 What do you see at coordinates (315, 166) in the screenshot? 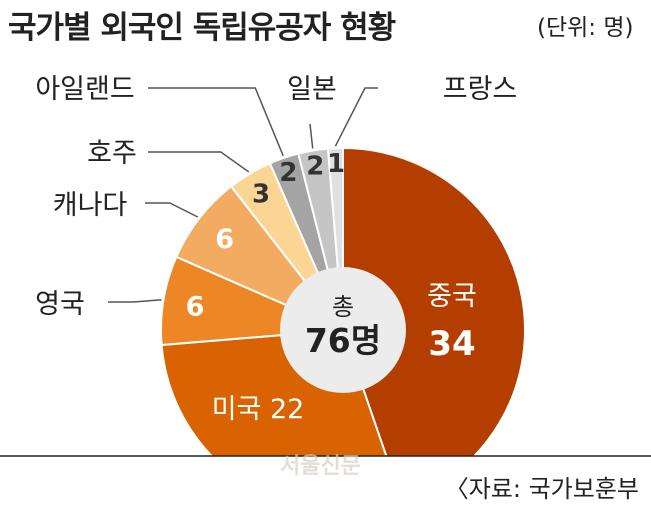
I see `slice-value-ec9dbcebb3b8: 2` at bounding box center [315, 166].